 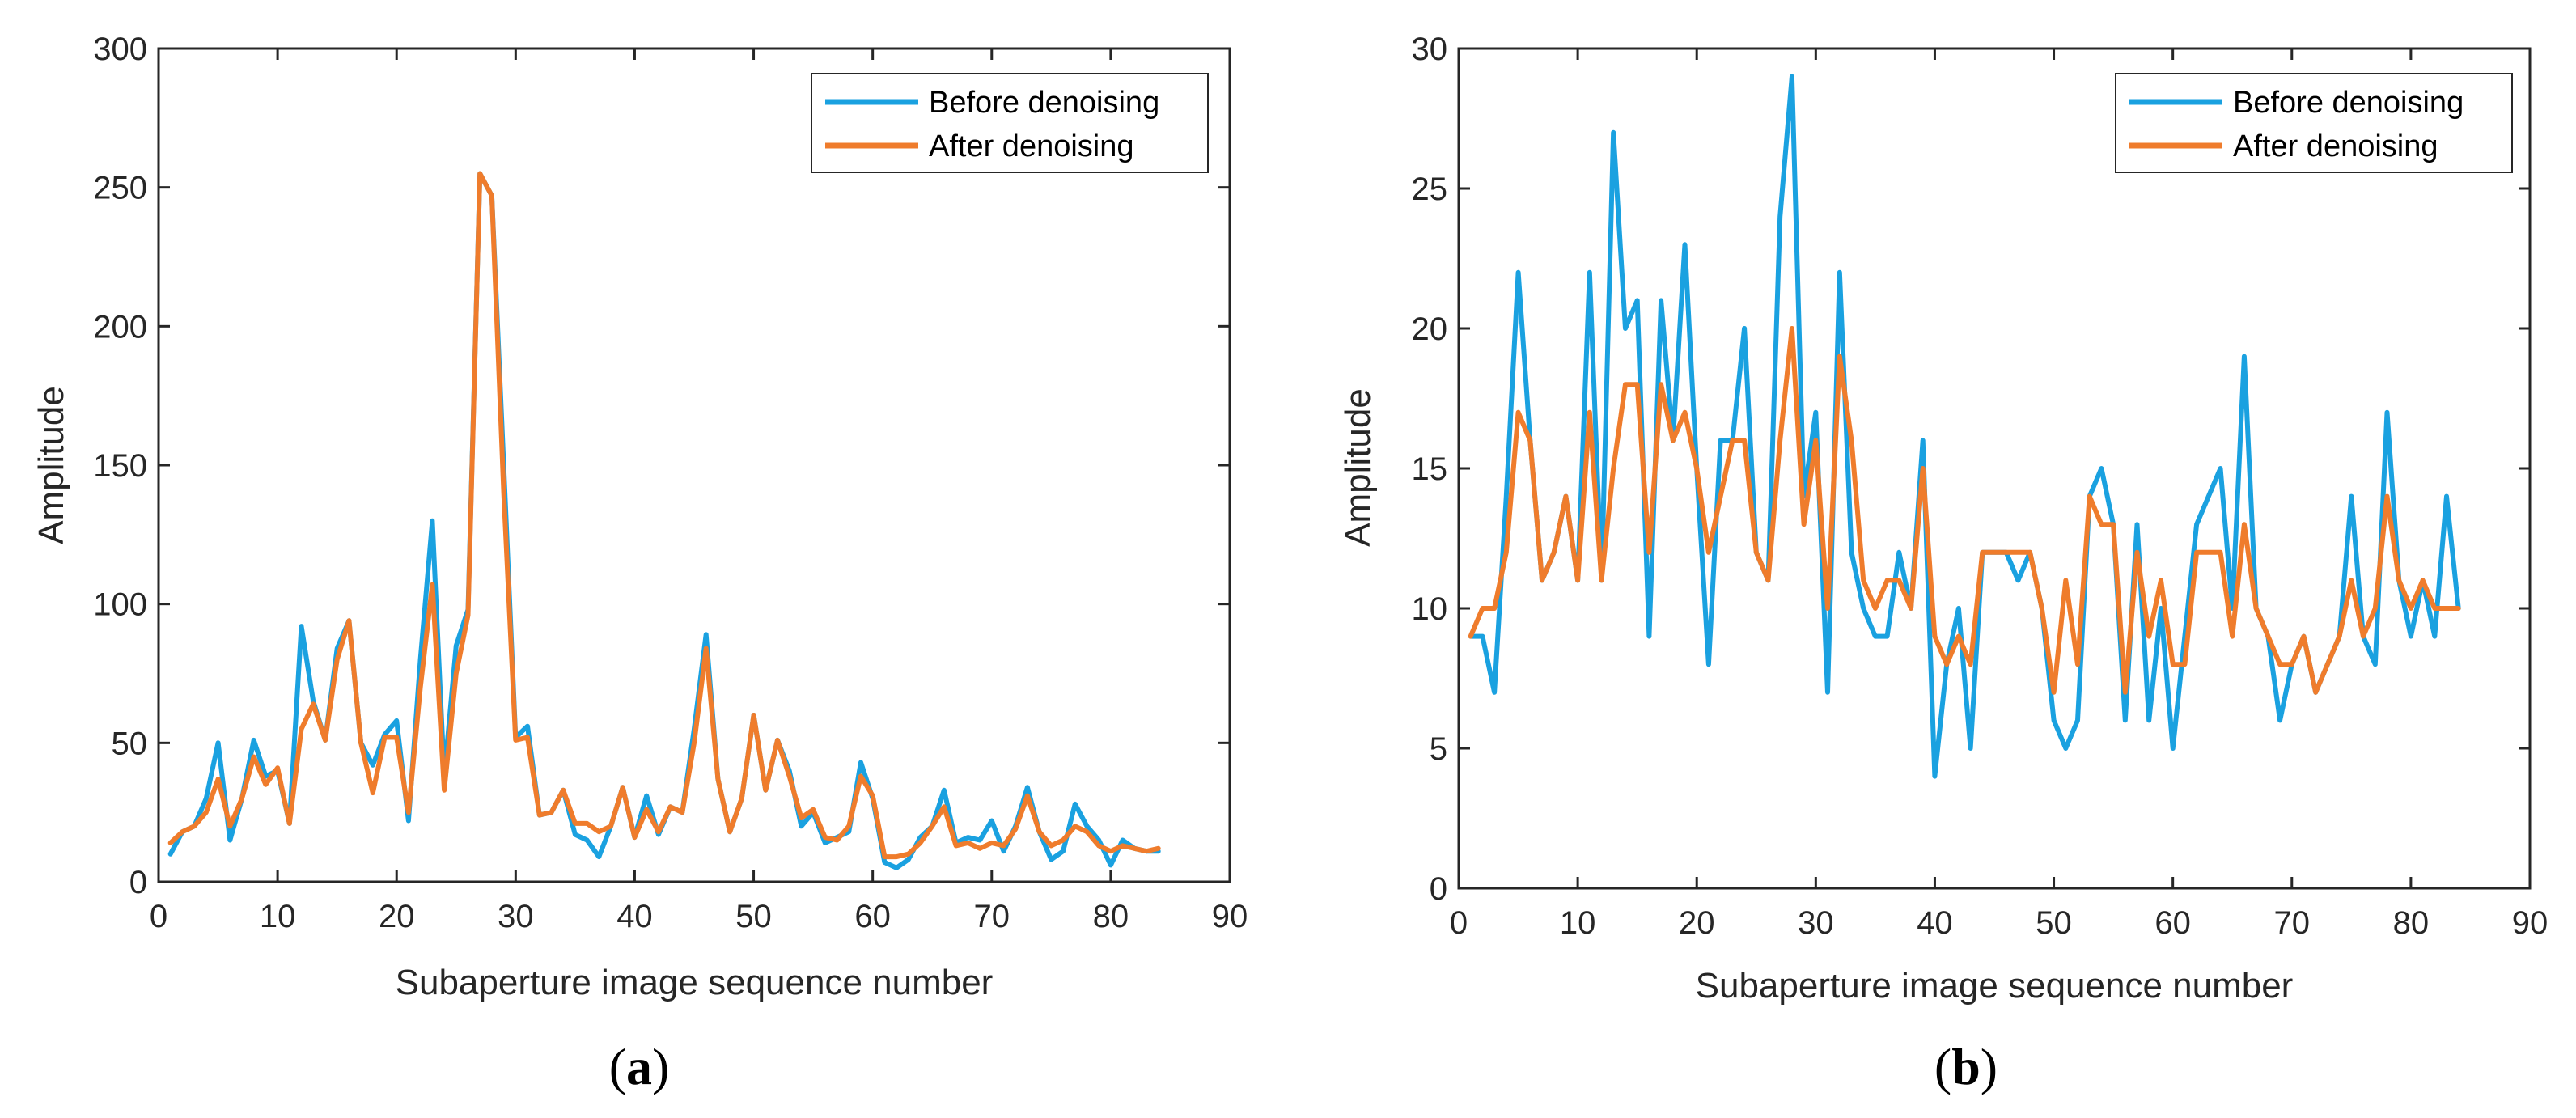 What do you see at coordinates (1430, 469) in the screenshot?
I see `y-tick-label: 15` at bounding box center [1430, 469].